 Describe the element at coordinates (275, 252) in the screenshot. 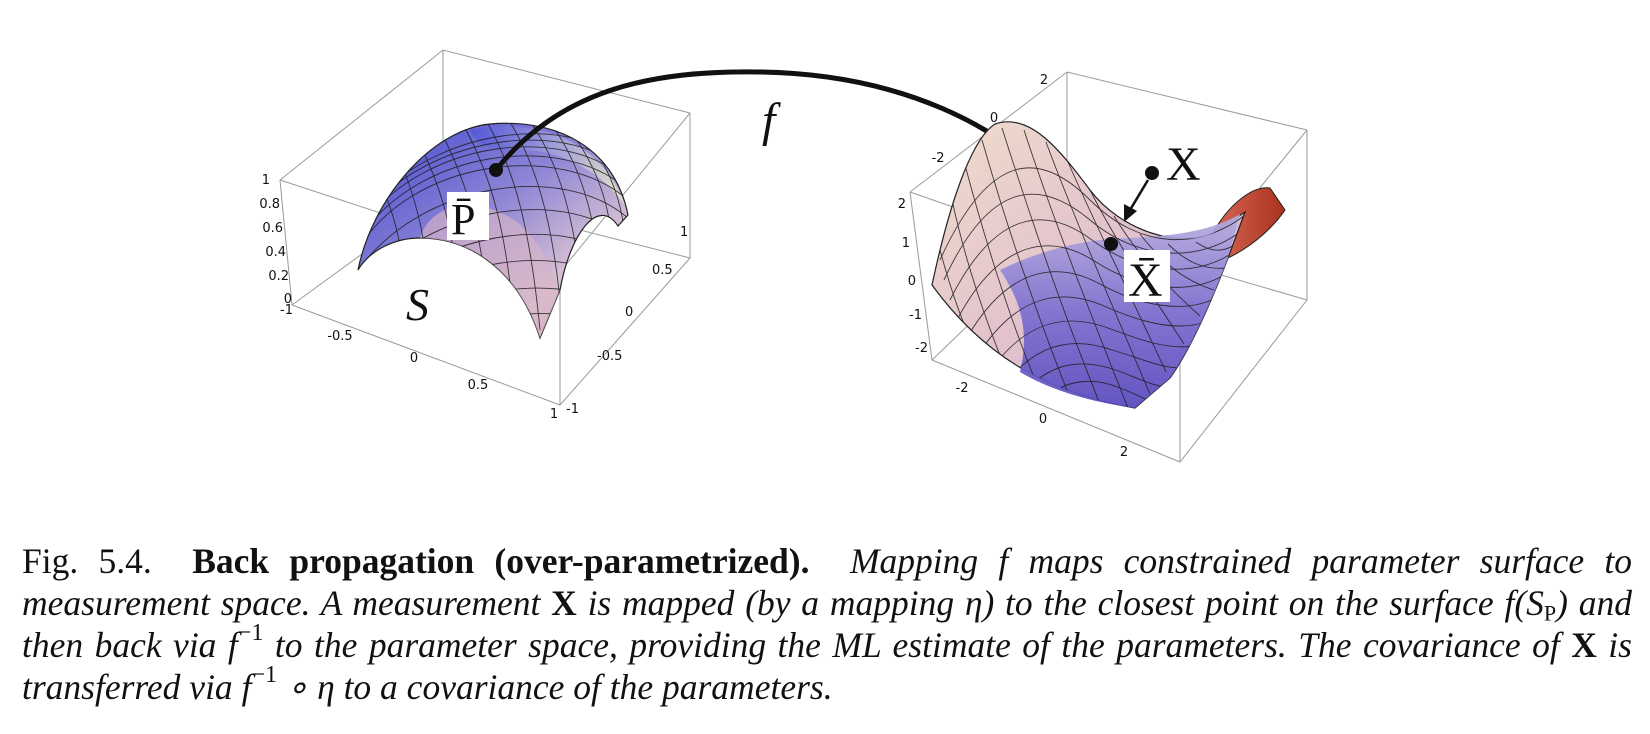

I see `left-z-tick: 0.4` at that location.